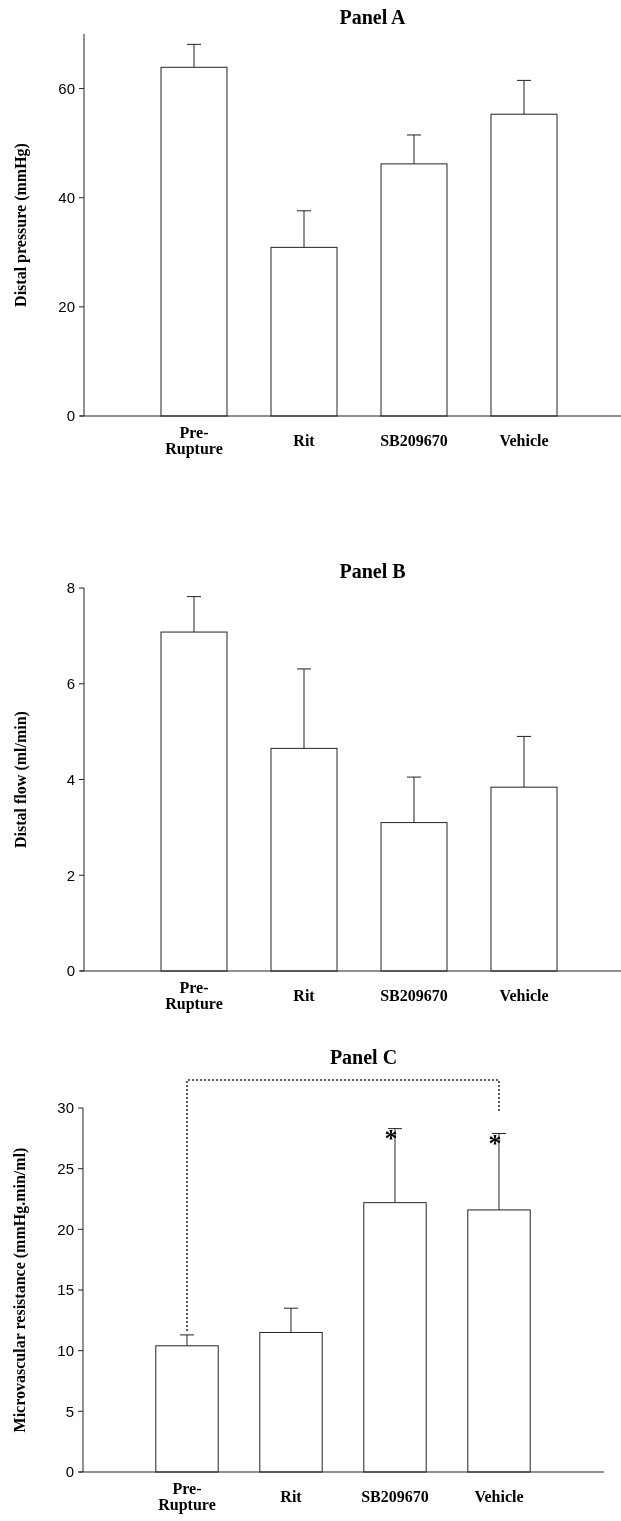  Describe the element at coordinates (20, 1290) in the screenshot. I see `y-axis-title: Microvascular resistance (mmHg.min/ml)` at that location.